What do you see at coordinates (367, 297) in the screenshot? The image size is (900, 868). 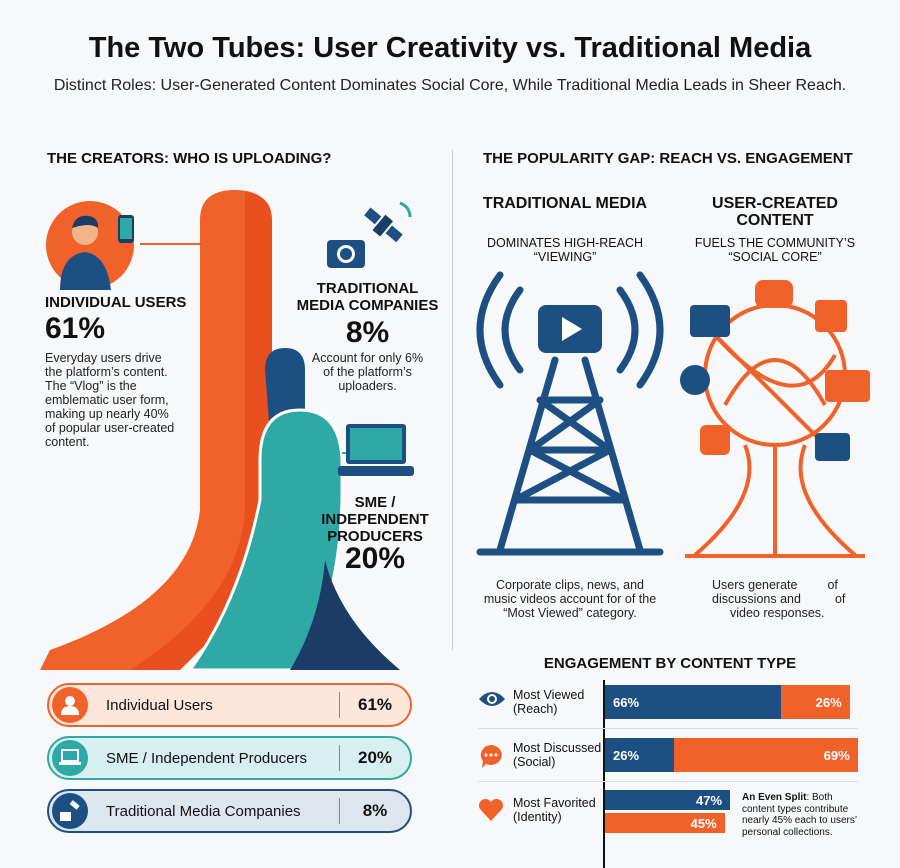 I see `traditional-title: TRADITIONAL MEDIA COMPANIES` at bounding box center [367, 297].